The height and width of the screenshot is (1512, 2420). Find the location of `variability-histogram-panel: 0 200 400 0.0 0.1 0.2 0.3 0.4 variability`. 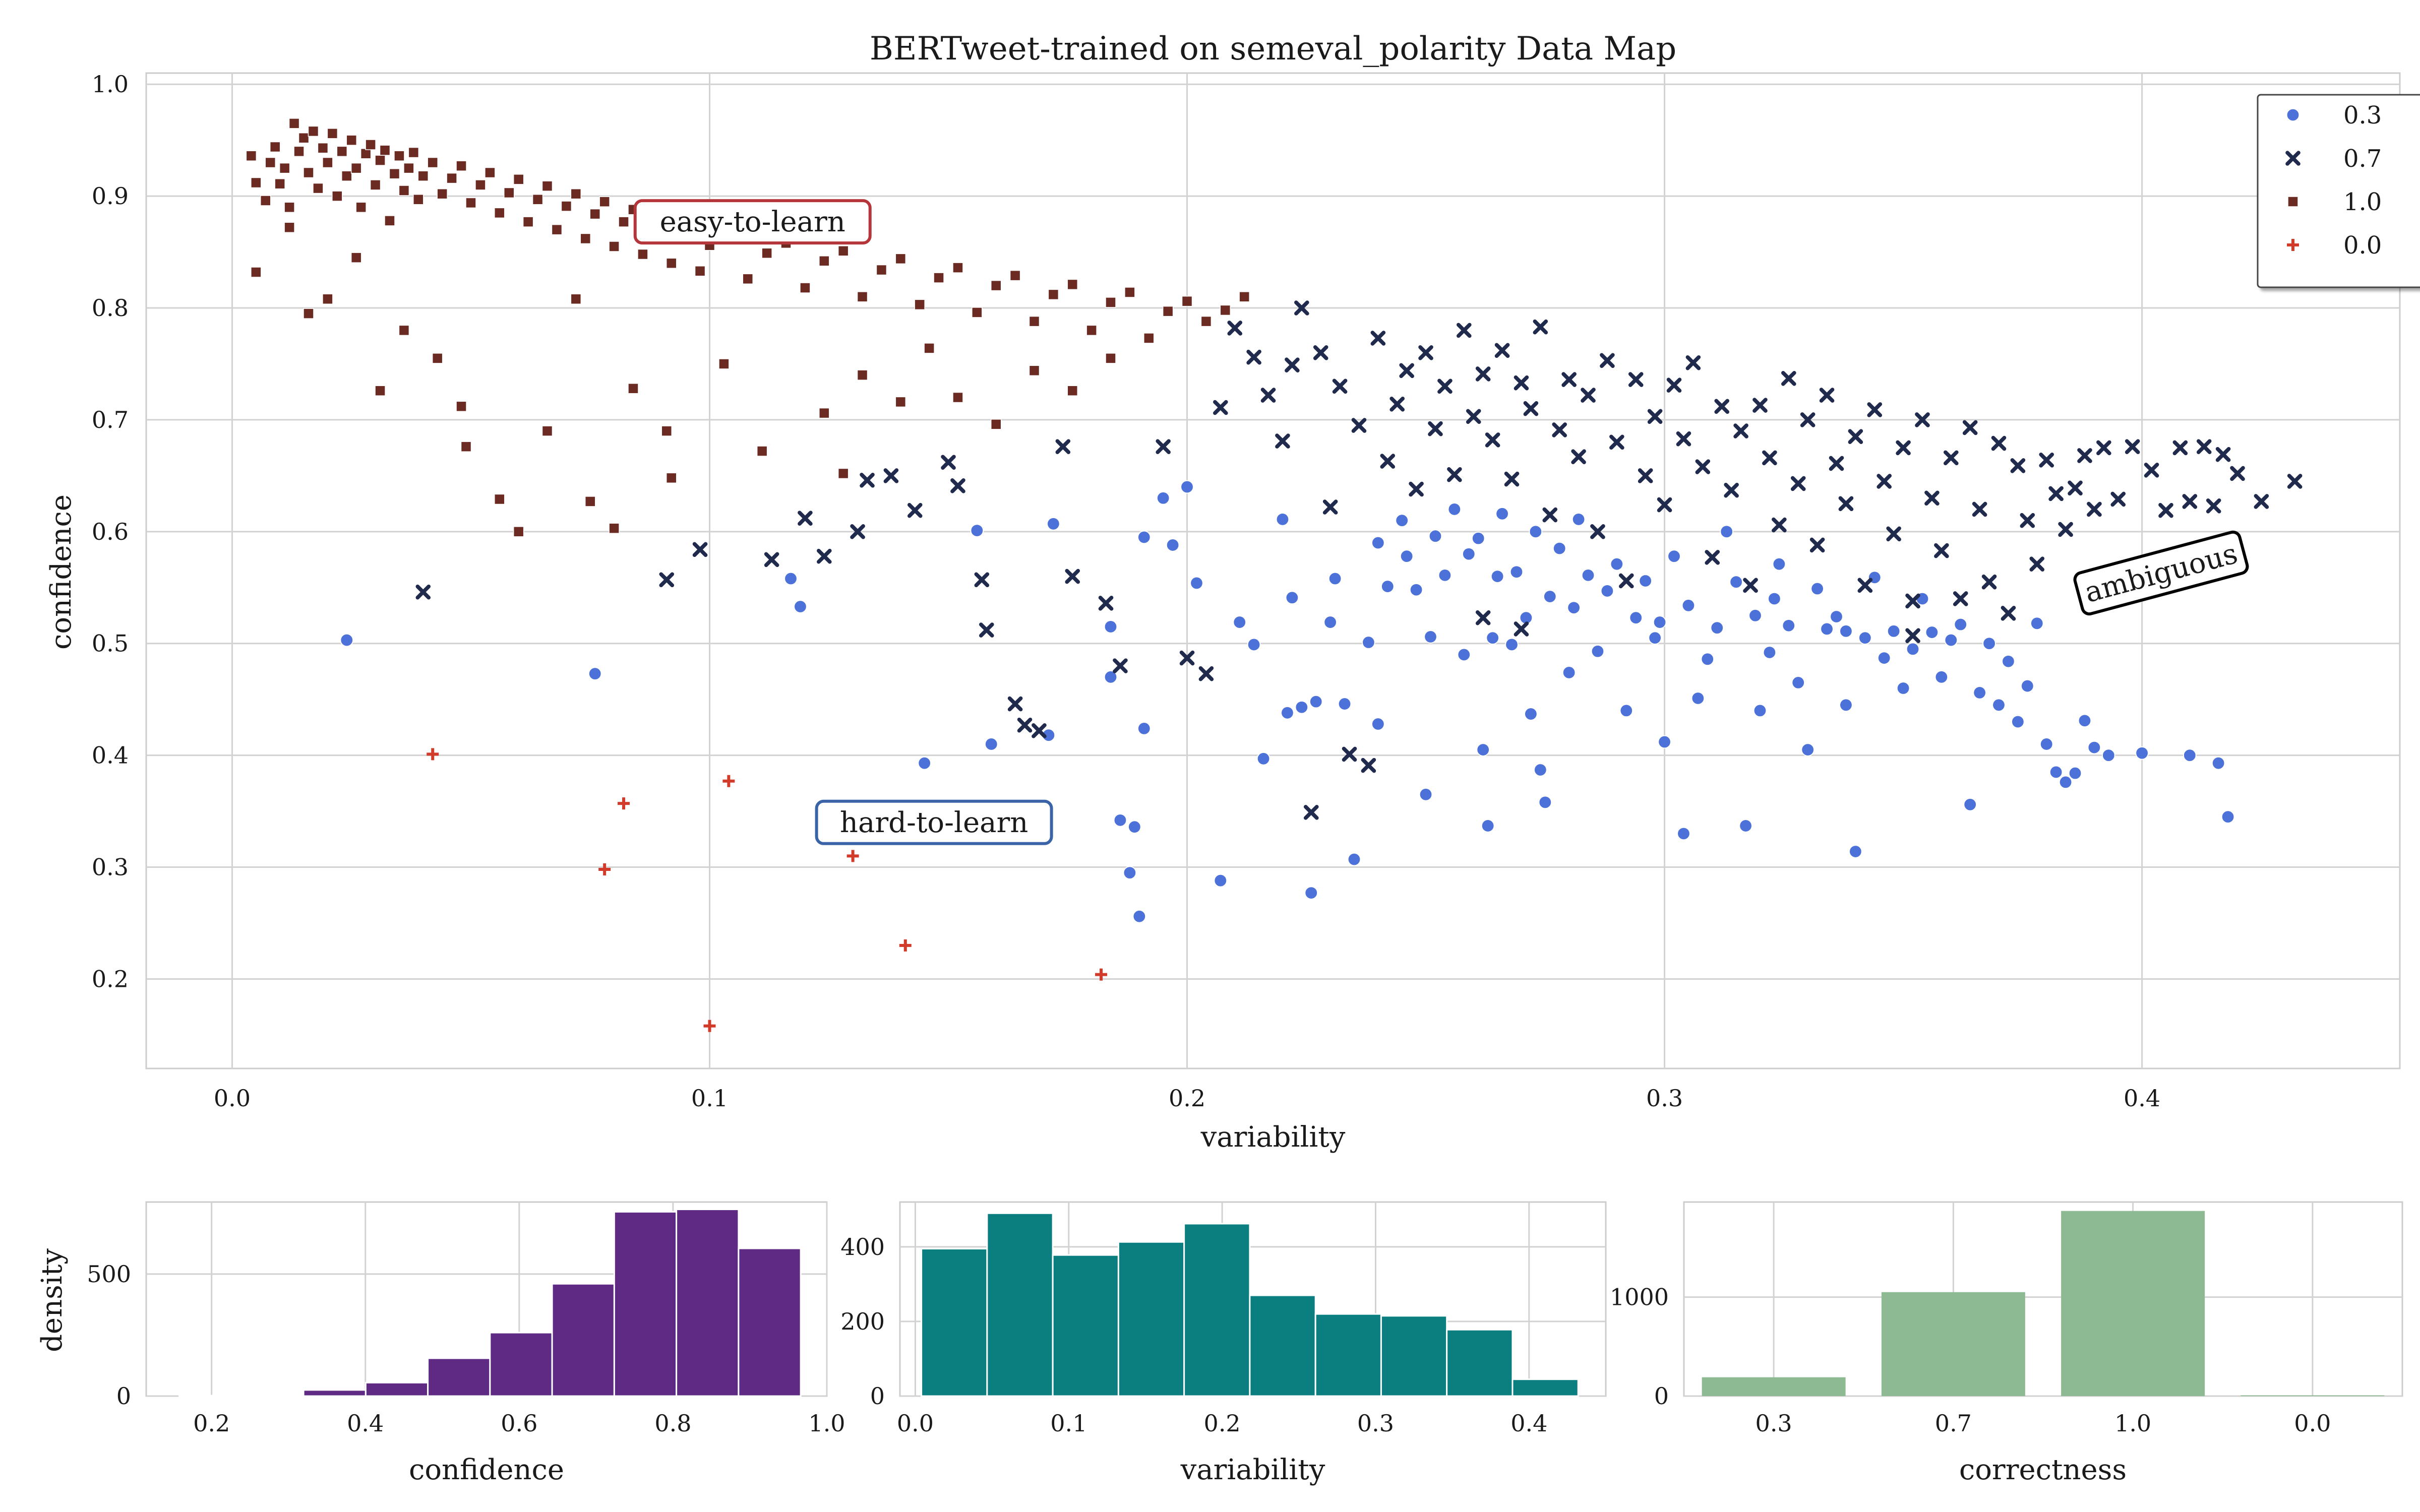

variability-histogram-panel: 0 200 400 0.0 0.1 0.2 0.3 0.4 variability is located at coordinates (1223, 1343).